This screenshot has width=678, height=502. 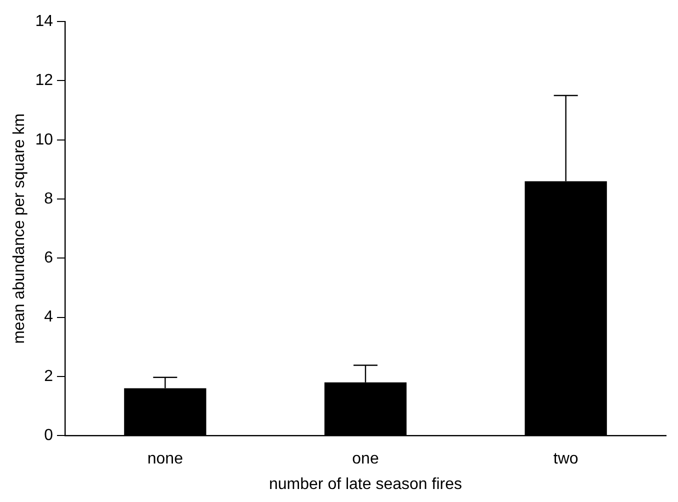 What do you see at coordinates (44, 21) in the screenshot?
I see `y-tick-label: 14` at bounding box center [44, 21].